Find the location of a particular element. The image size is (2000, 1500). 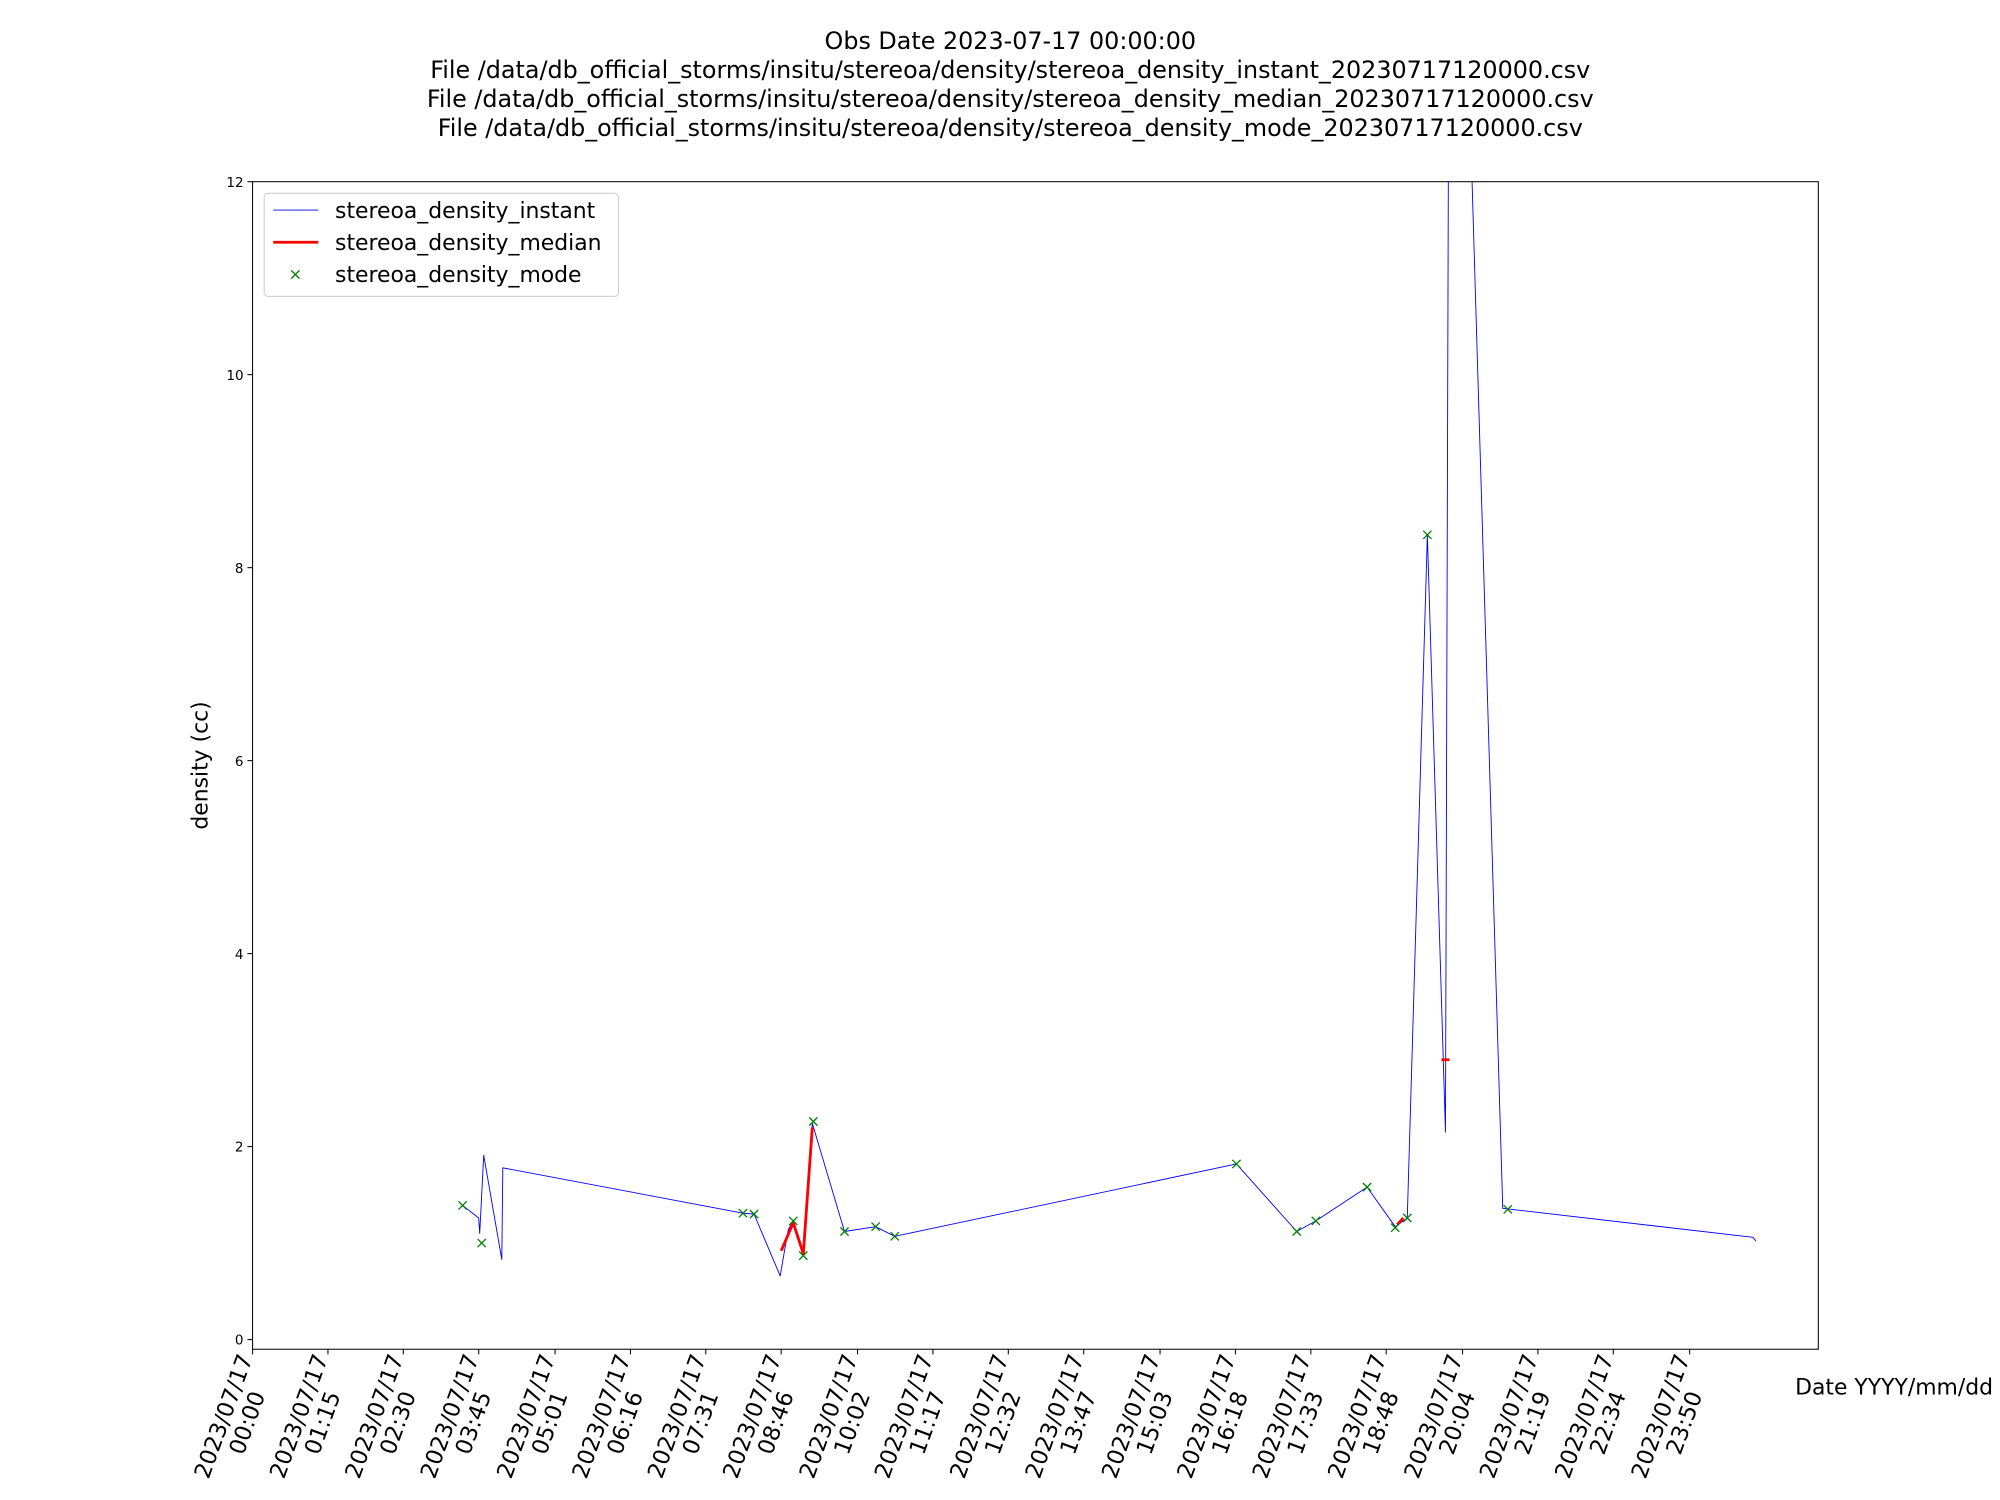

legend-label: stereoa_density_mode is located at coordinates (458, 275).